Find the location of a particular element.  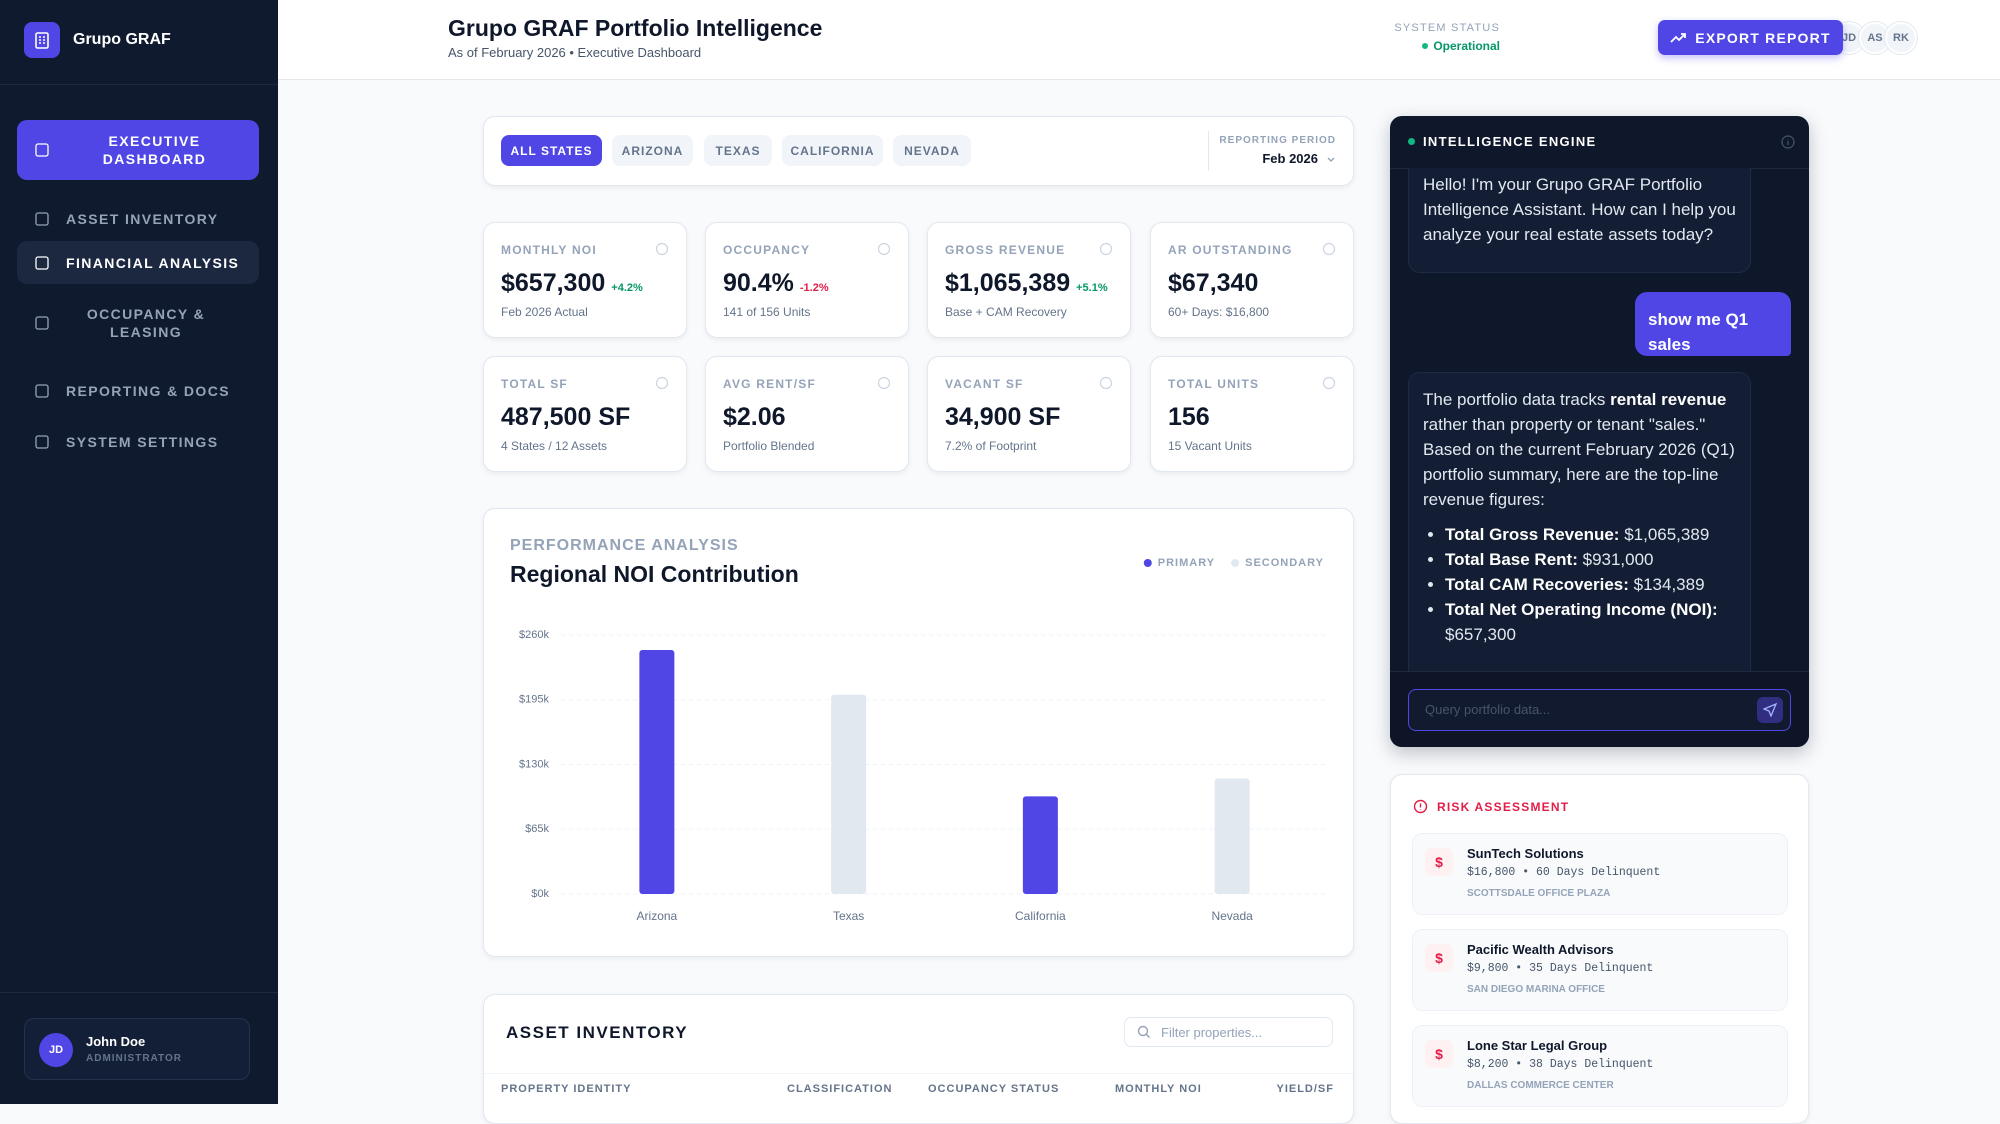

avatar: RK is located at coordinates (1901, 38).